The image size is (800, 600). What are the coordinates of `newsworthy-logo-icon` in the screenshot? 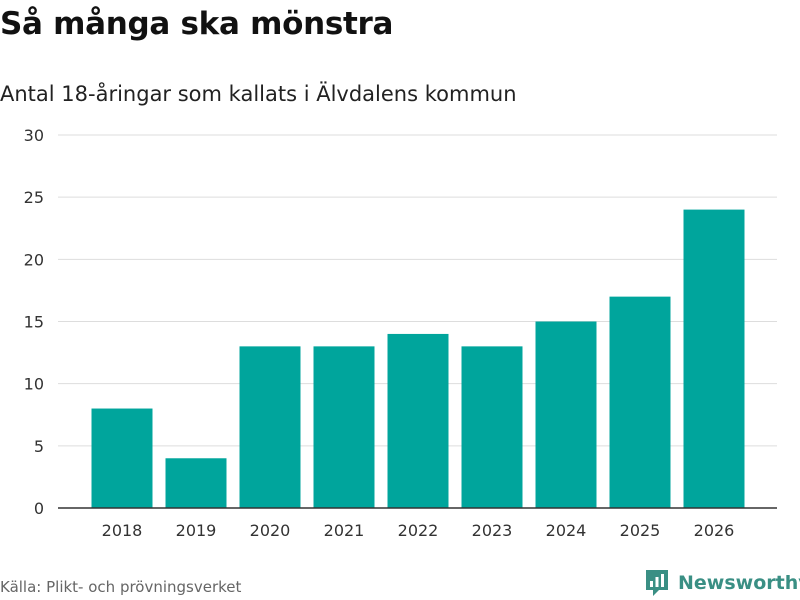 It's located at (657, 583).